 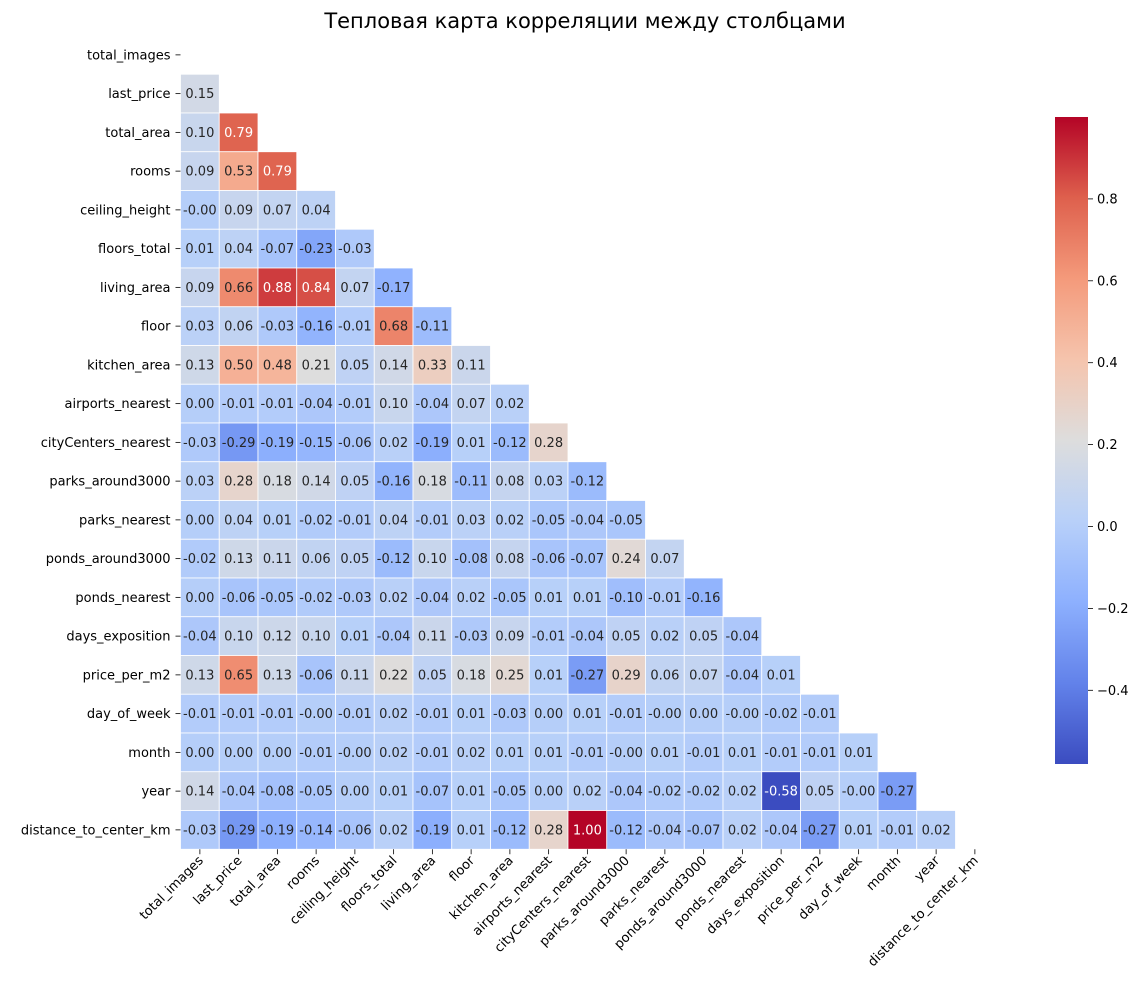 I want to click on colorbar: −0.4 −0.2 0.0 0.2 0.4 0.6 0.8, so click(x=1092, y=440).